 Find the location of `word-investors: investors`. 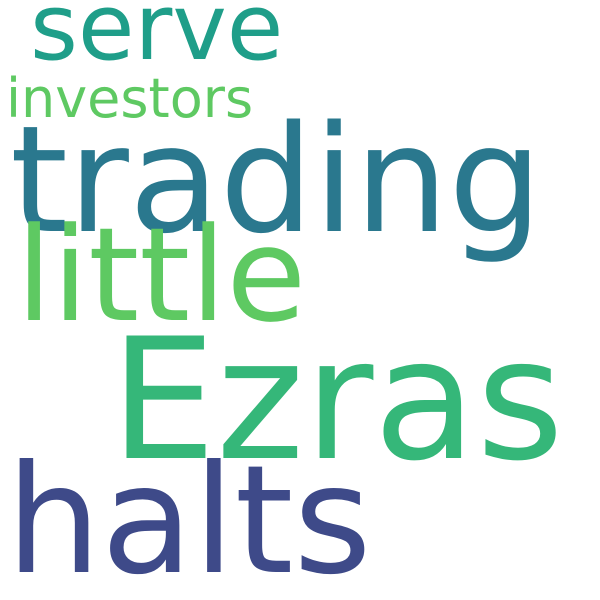

word-investors: investors is located at coordinates (130, 98).